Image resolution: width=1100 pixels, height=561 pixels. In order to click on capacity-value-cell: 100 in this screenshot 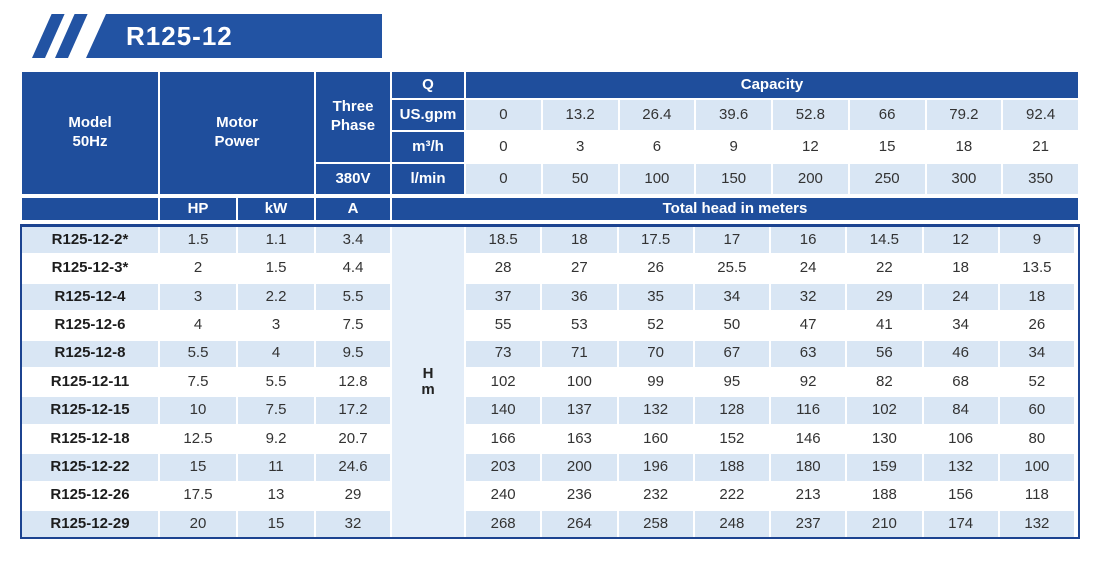, I will do `click(657, 179)`.